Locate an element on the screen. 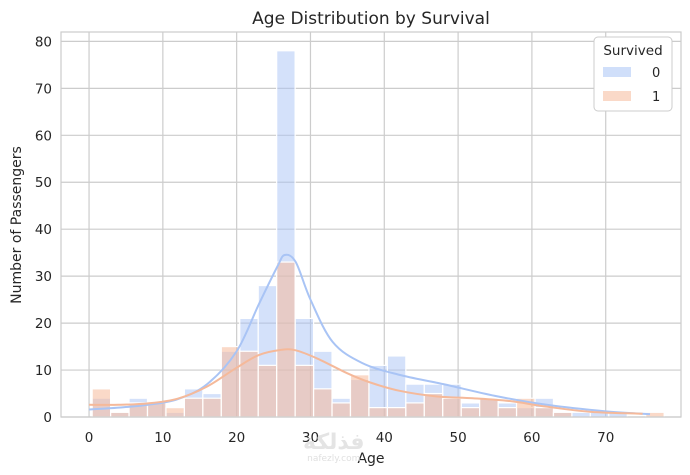  x-tick-labels: 0 10 20 30 40 50 60 70 is located at coordinates (350, 438).